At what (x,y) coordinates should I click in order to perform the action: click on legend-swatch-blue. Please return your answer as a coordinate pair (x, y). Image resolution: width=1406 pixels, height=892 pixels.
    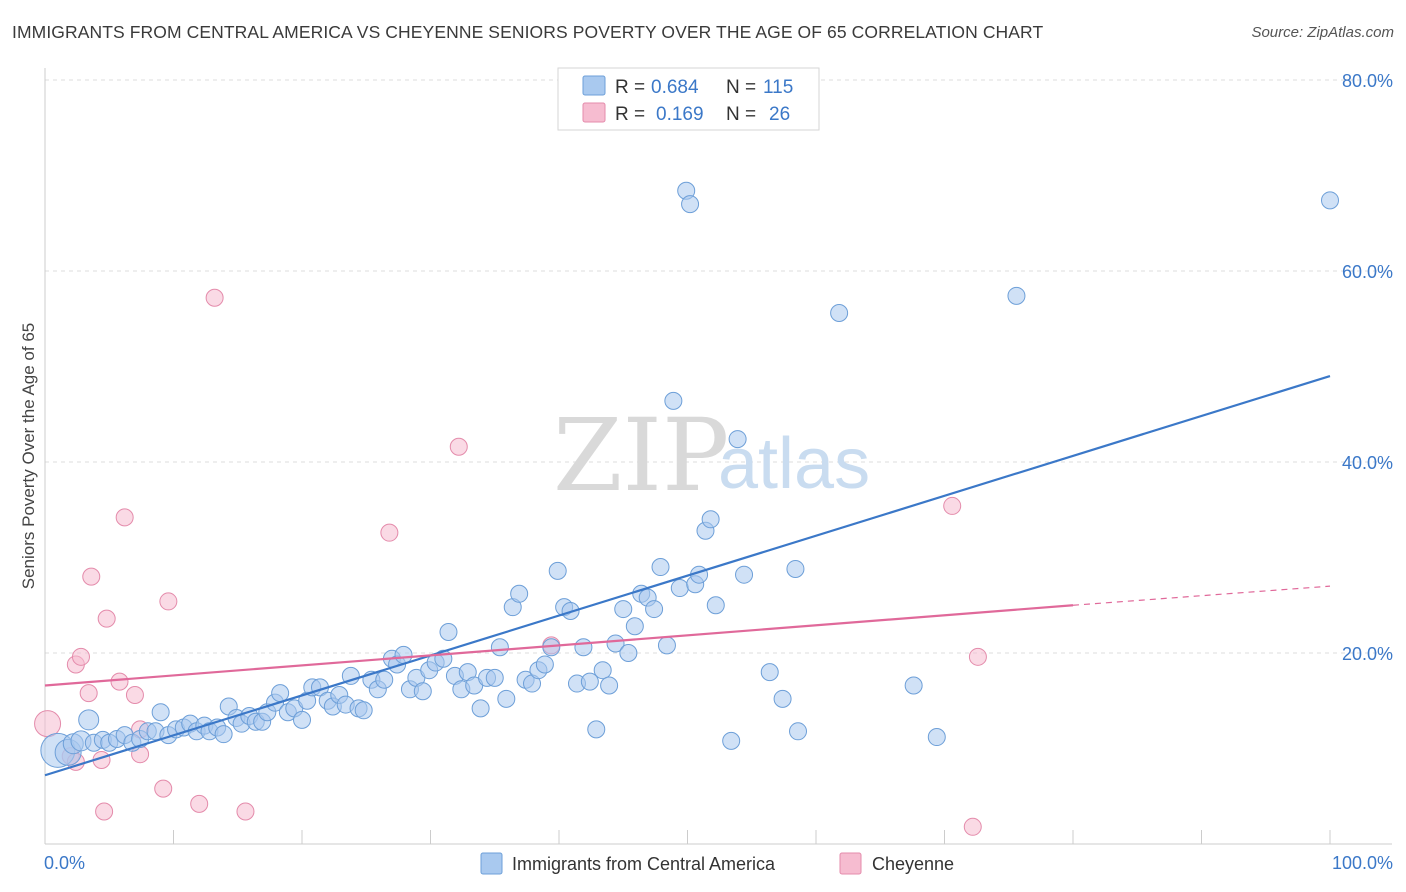
    Looking at the image, I should click on (594, 85).